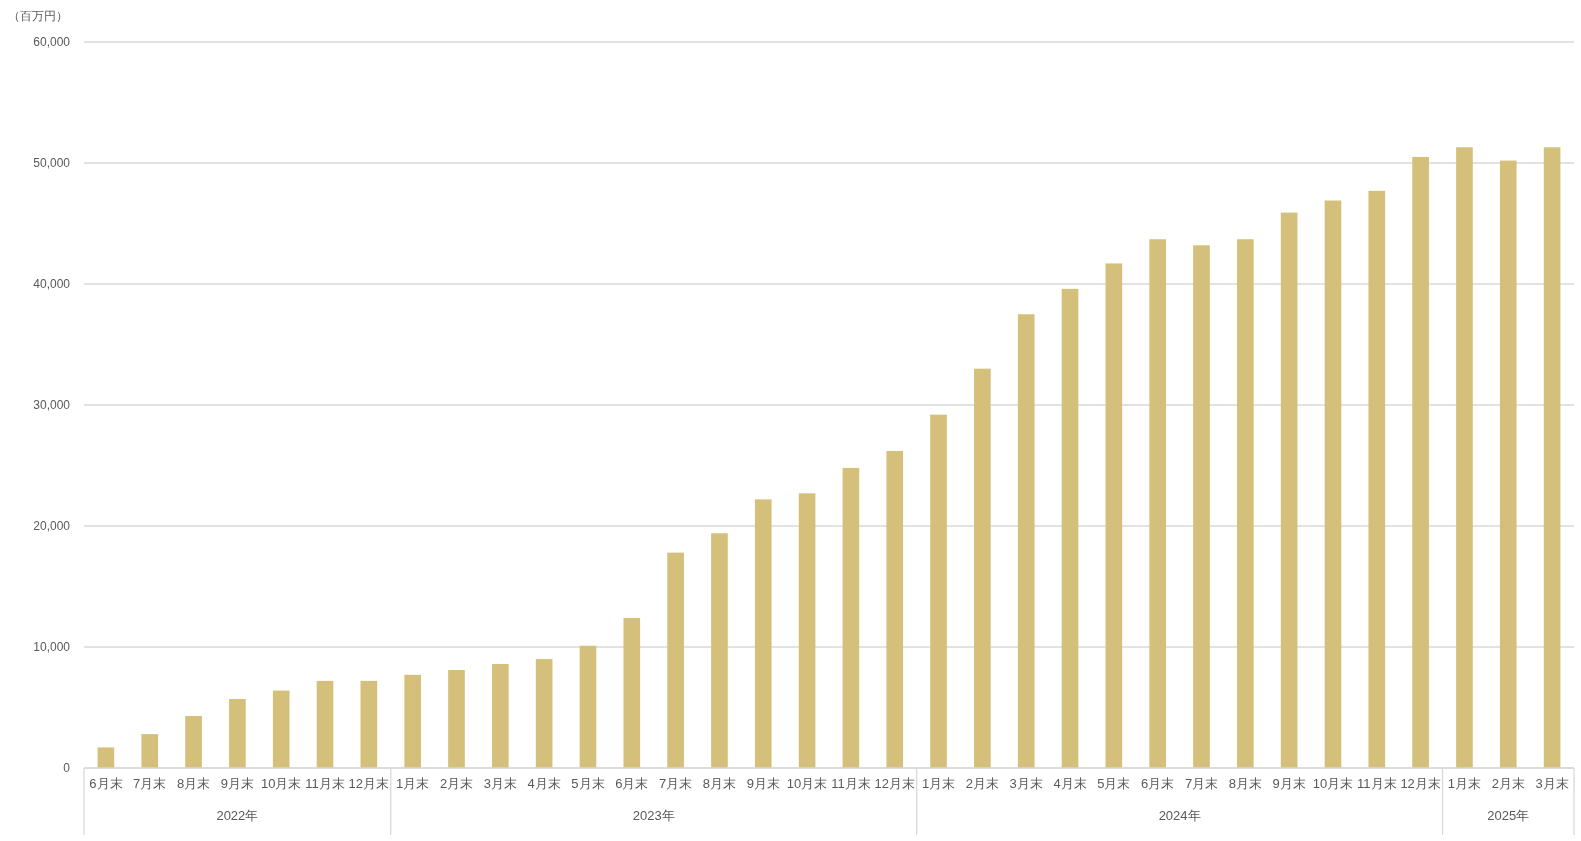 The width and height of the screenshot is (1581, 841). Describe the element at coordinates (52, 526) in the screenshot. I see `y-tick-label: 20,000` at that location.